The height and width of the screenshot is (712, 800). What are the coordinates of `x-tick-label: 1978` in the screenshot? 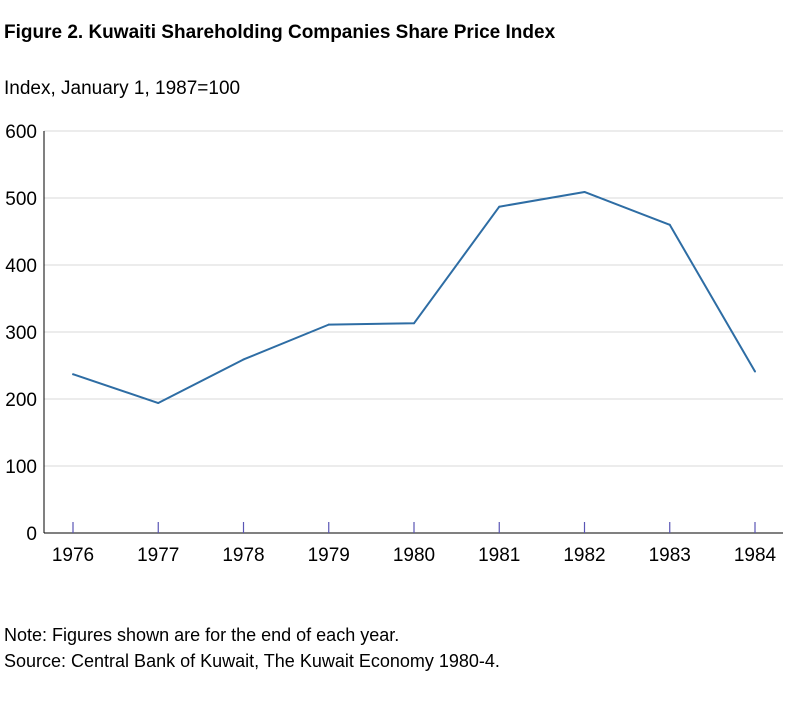 It's located at (243, 555).